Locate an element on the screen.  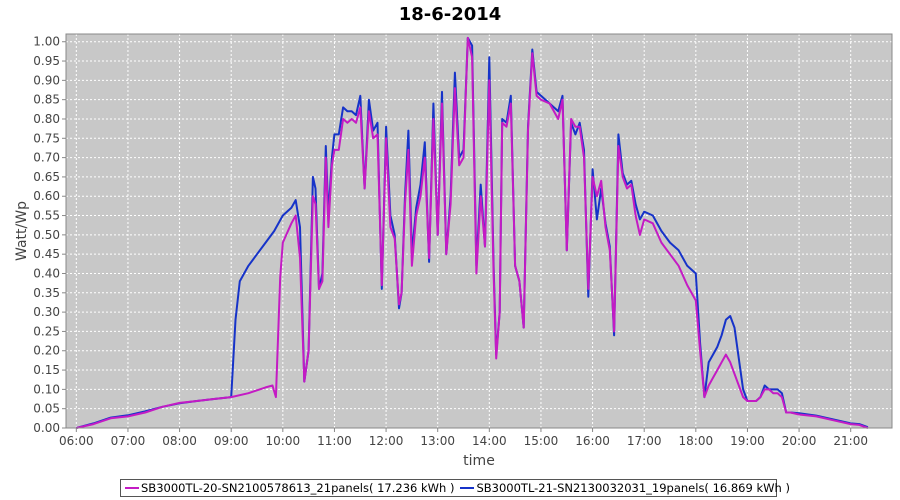
x-tick-label: 15:00 is located at coordinates (541, 441).